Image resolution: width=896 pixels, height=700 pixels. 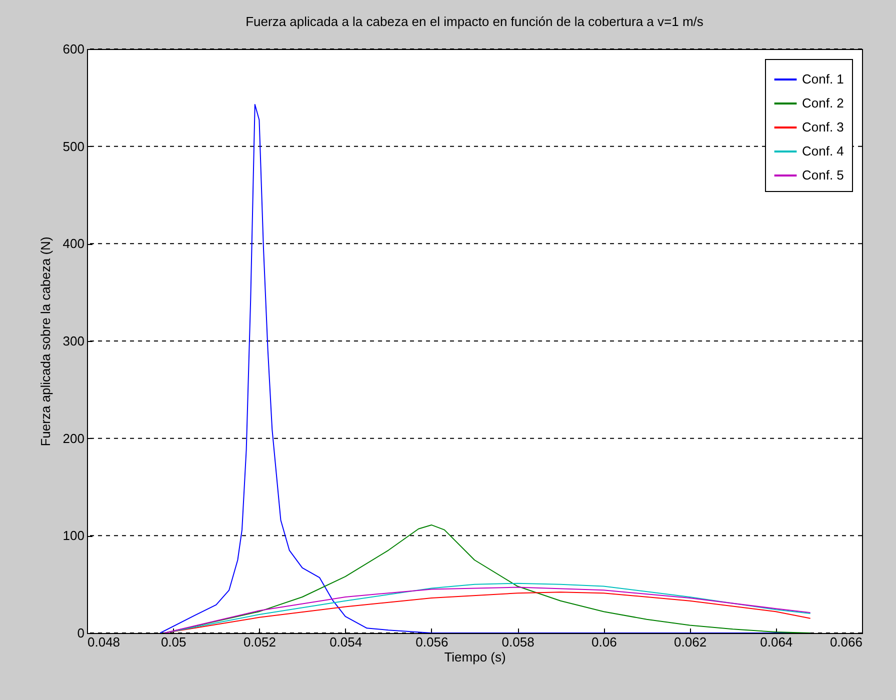 What do you see at coordinates (73, 244) in the screenshot?
I see `y-tick-label: 400` at bounding box center [73, 244].